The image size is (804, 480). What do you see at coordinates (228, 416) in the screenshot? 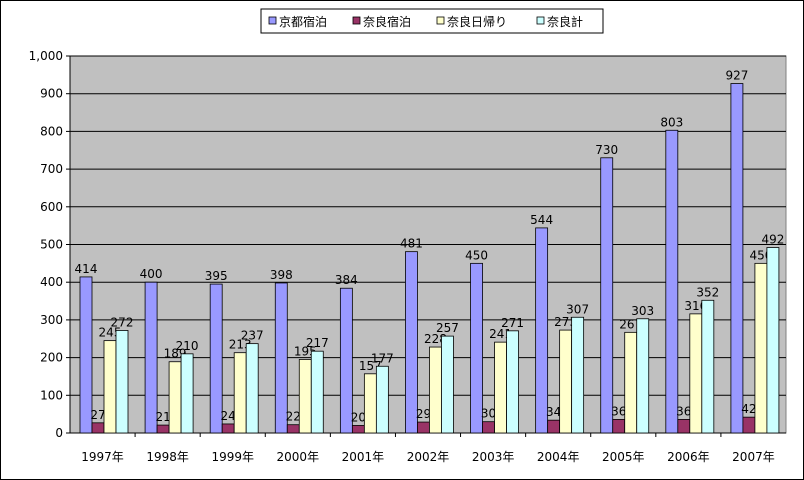
I see `data-label: 24` at bounding box center [228, 416].